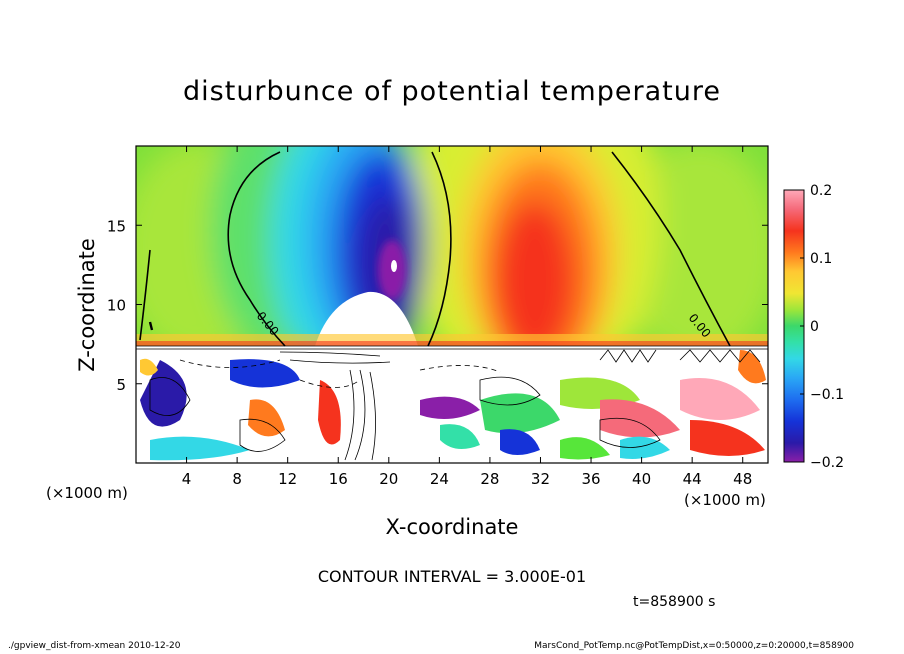  What do you see at coordinates (725, 500) in the screenshot?
I see `x-axis-unit-right: (×1000 m)` at bounding box center [725, 500].